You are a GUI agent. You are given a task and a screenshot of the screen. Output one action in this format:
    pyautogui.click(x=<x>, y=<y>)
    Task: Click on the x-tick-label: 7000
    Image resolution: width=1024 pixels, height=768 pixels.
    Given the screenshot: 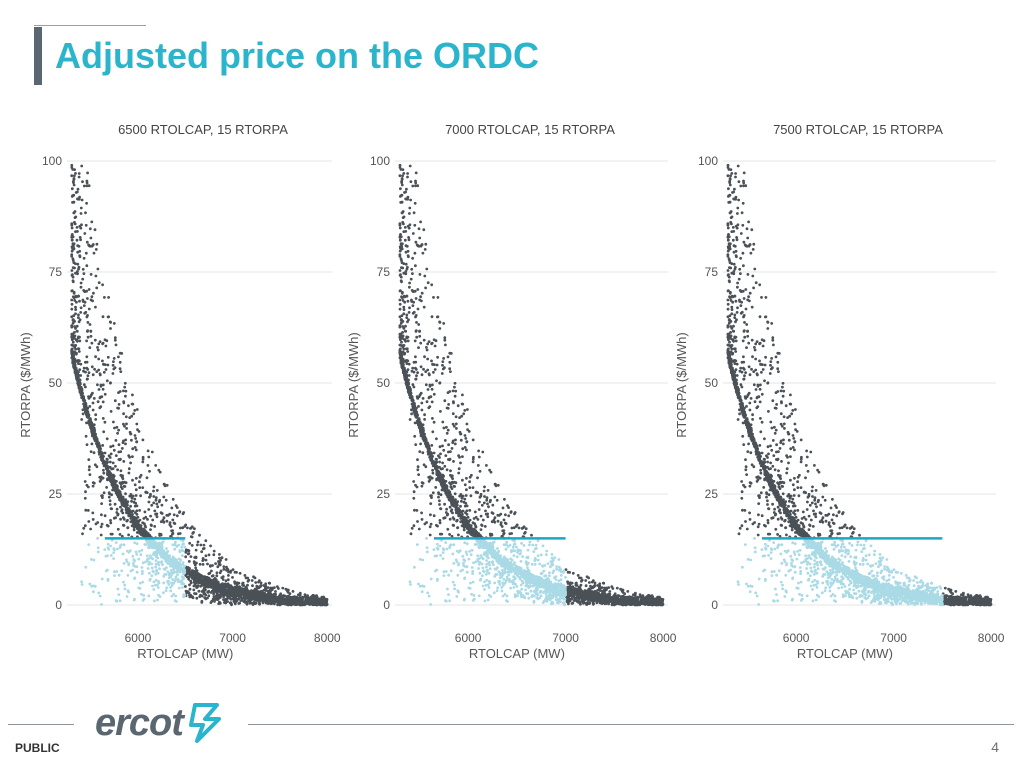 What is the action you would take?
    pyautogui.click(x=565, y=638)
    